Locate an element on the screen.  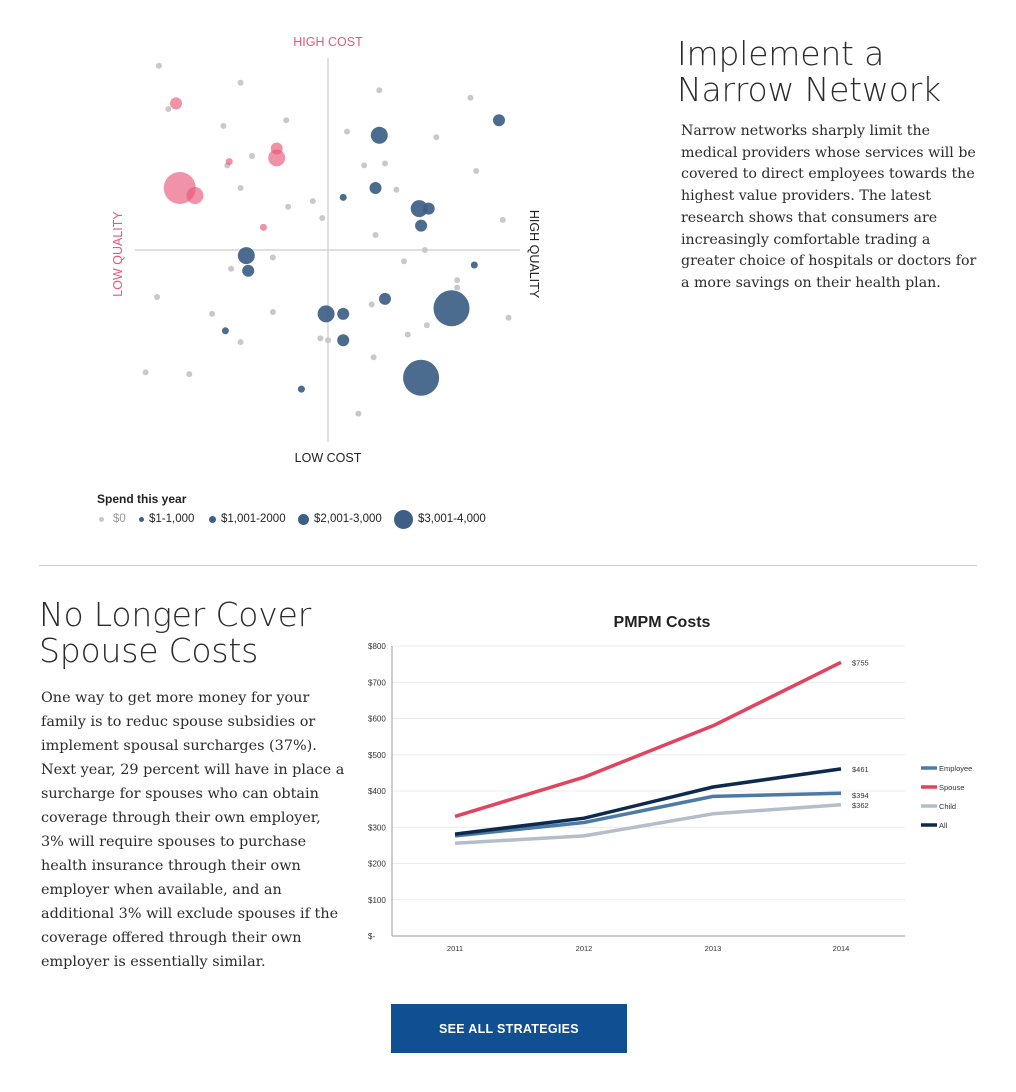
section1-title-line2: Narrow Network is located at coordinates (809, 89).